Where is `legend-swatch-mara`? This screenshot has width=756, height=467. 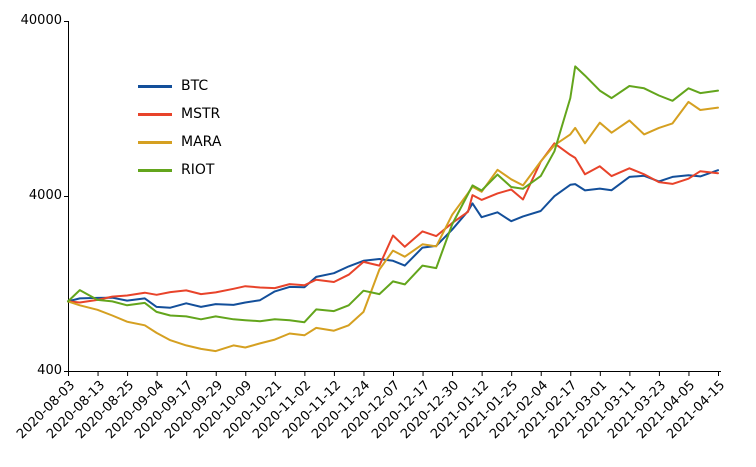
legend-swatch-mara is located at coordinates (155, 142).